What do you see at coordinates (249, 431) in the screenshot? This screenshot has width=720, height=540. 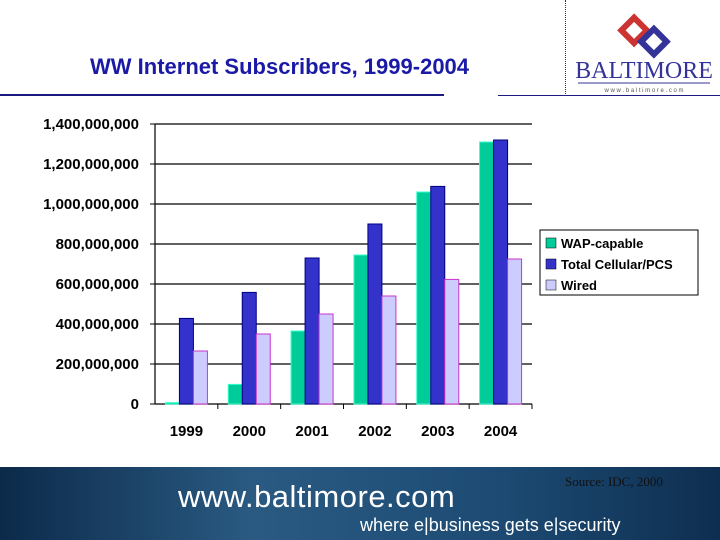 I see `x-tick-label: 2000` at bounding box center [249, 431].